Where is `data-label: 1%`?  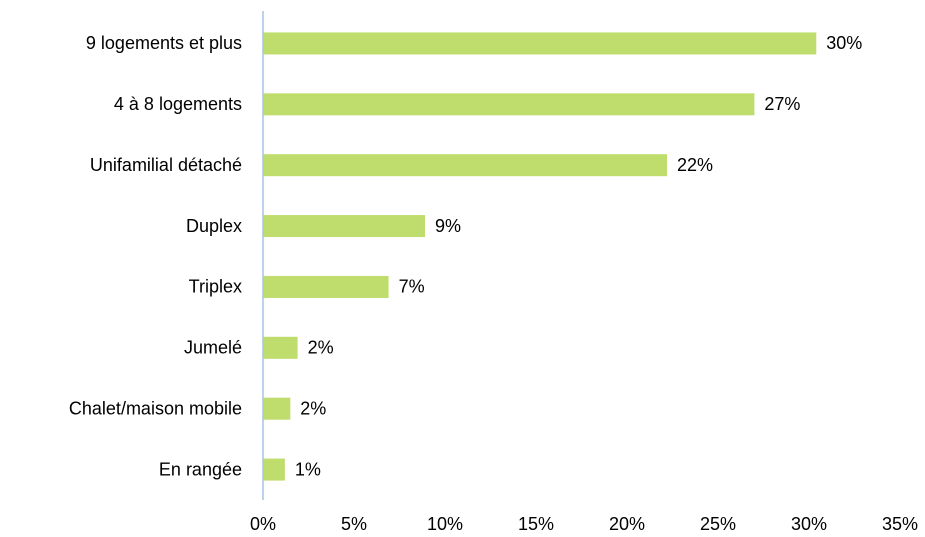 data-label: 1% is located at coordinates (308, 469).